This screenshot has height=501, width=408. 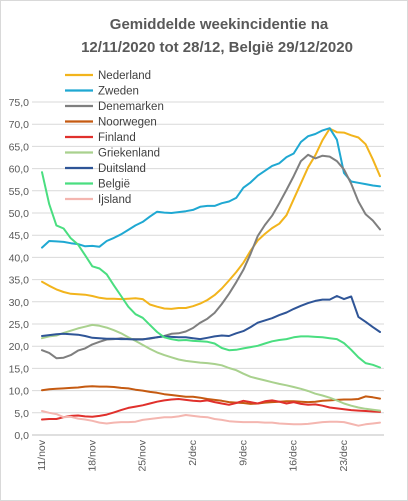 What do you see at coordinates (21, 436) in the screenshot?
I see `y-tick-label: 0,0` at bounding box center [21, 436].